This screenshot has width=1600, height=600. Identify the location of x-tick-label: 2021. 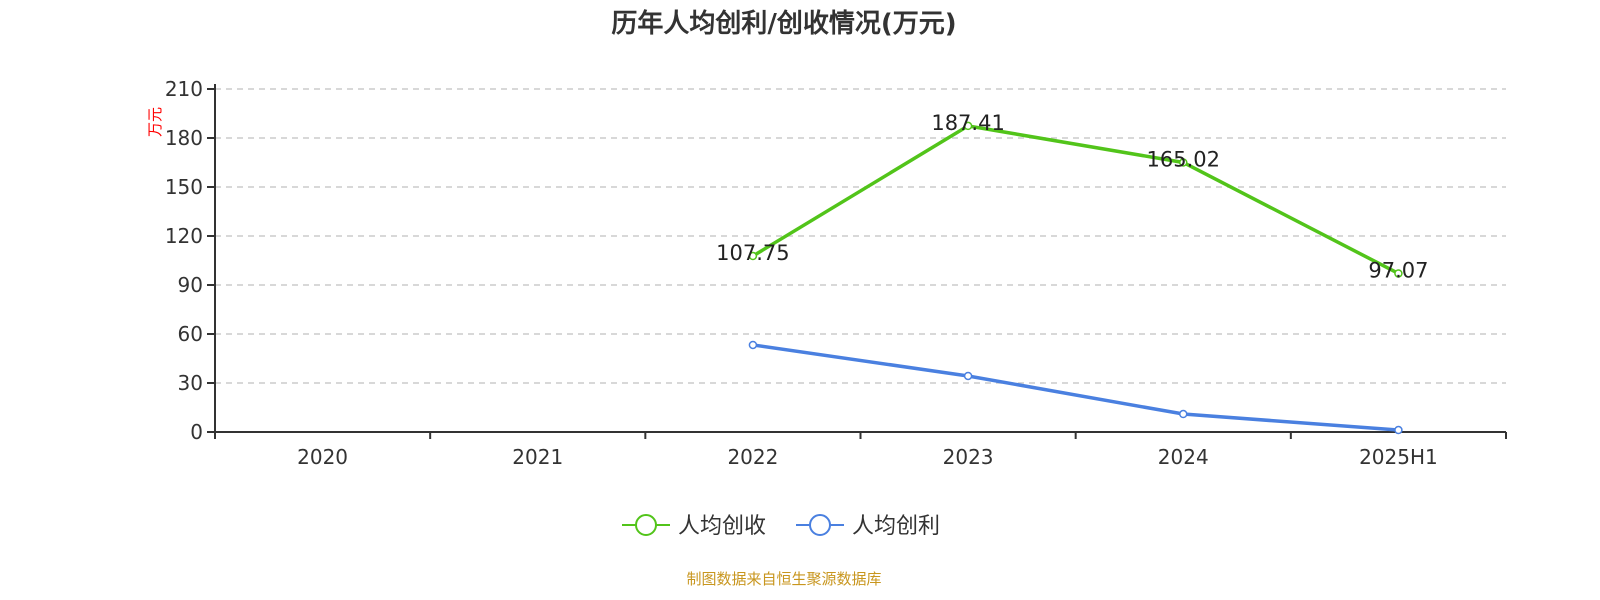
(537, 457).